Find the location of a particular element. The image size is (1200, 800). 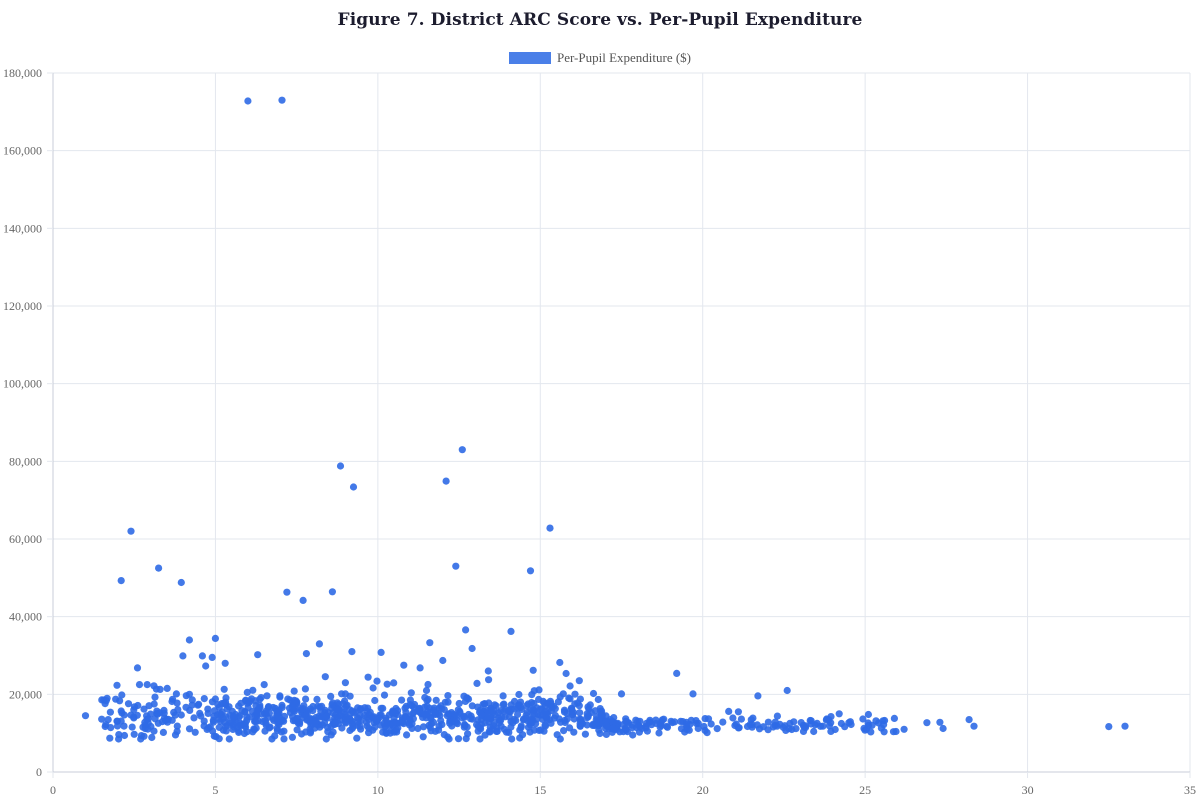

y-tick-label: 180,000 is located at coordinates (22, 73).